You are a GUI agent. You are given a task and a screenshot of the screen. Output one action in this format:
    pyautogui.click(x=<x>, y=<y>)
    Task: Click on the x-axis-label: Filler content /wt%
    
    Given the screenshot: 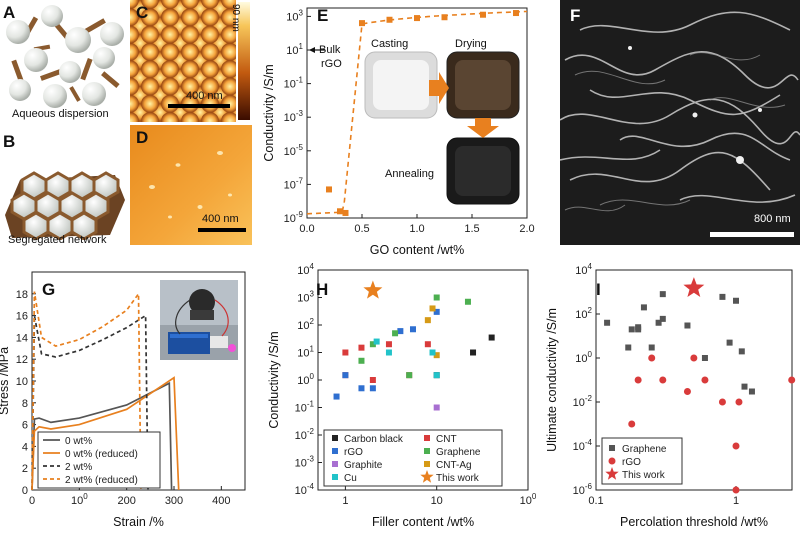 What is the action you would take?
    pyautogui.click(x=423, y=522)
    